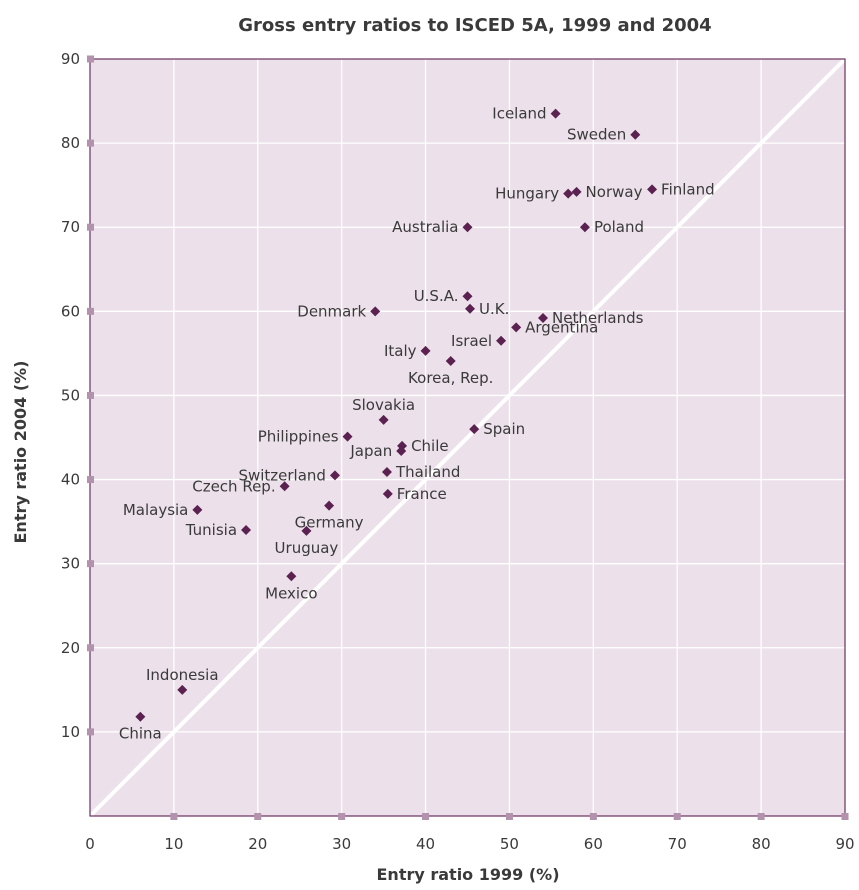 Image resolution: width=859 pixels, height=890 pixels. What do you see at coordinates (400, 351) in the screenshot?
I see `point-label-italy: Italy` at bounding box center [400, 351].